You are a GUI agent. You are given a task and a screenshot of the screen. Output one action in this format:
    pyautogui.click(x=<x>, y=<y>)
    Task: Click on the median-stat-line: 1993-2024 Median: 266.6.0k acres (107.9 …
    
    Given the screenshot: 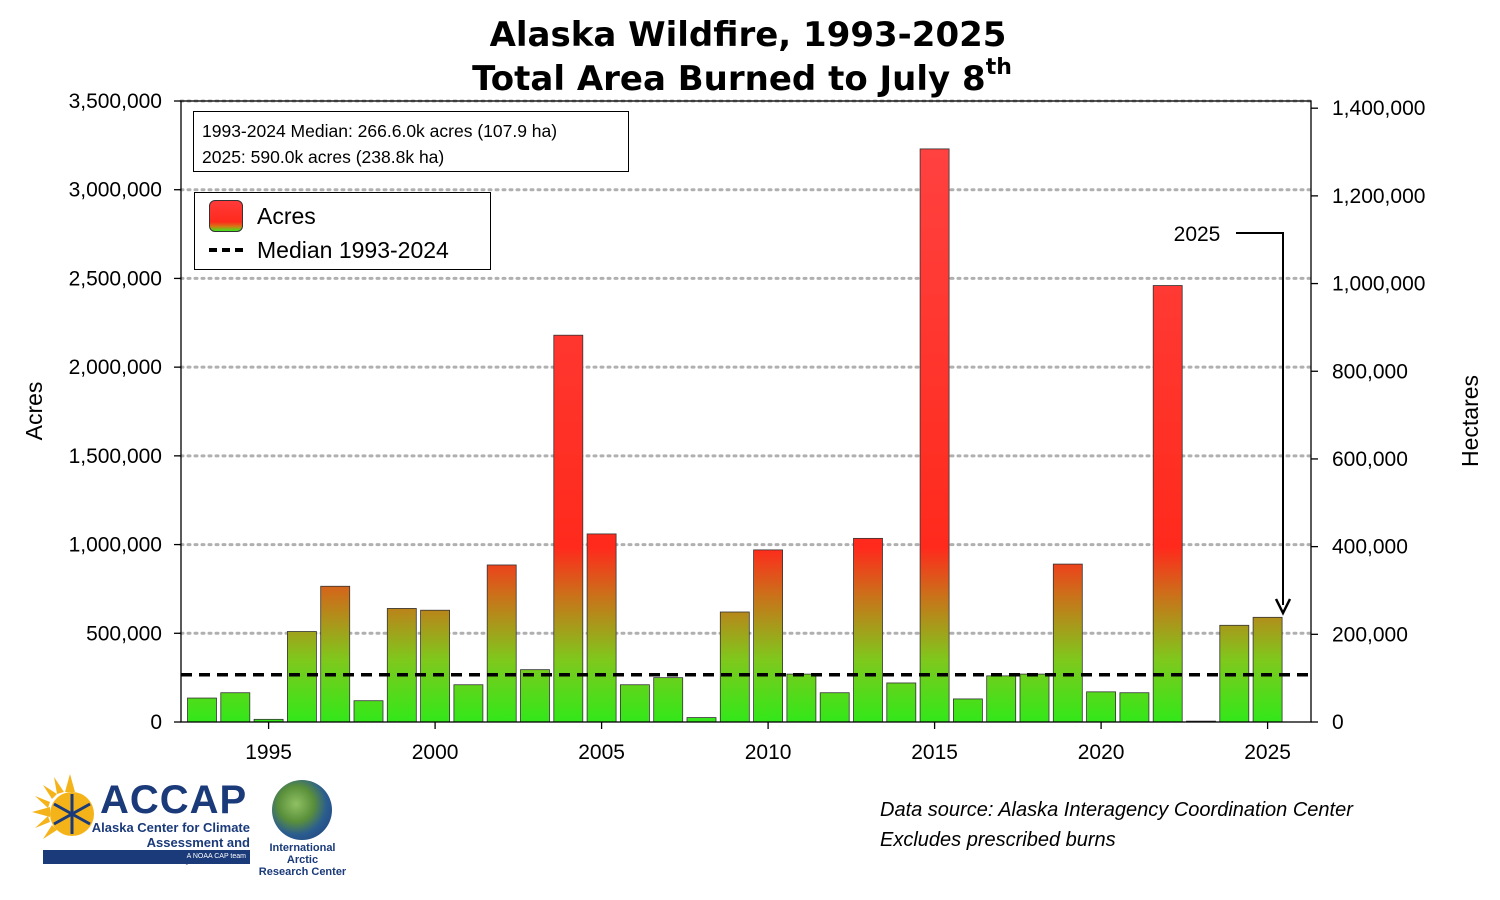 What is the action you would take?
    pyautogui.click(x=380, y=131)
    